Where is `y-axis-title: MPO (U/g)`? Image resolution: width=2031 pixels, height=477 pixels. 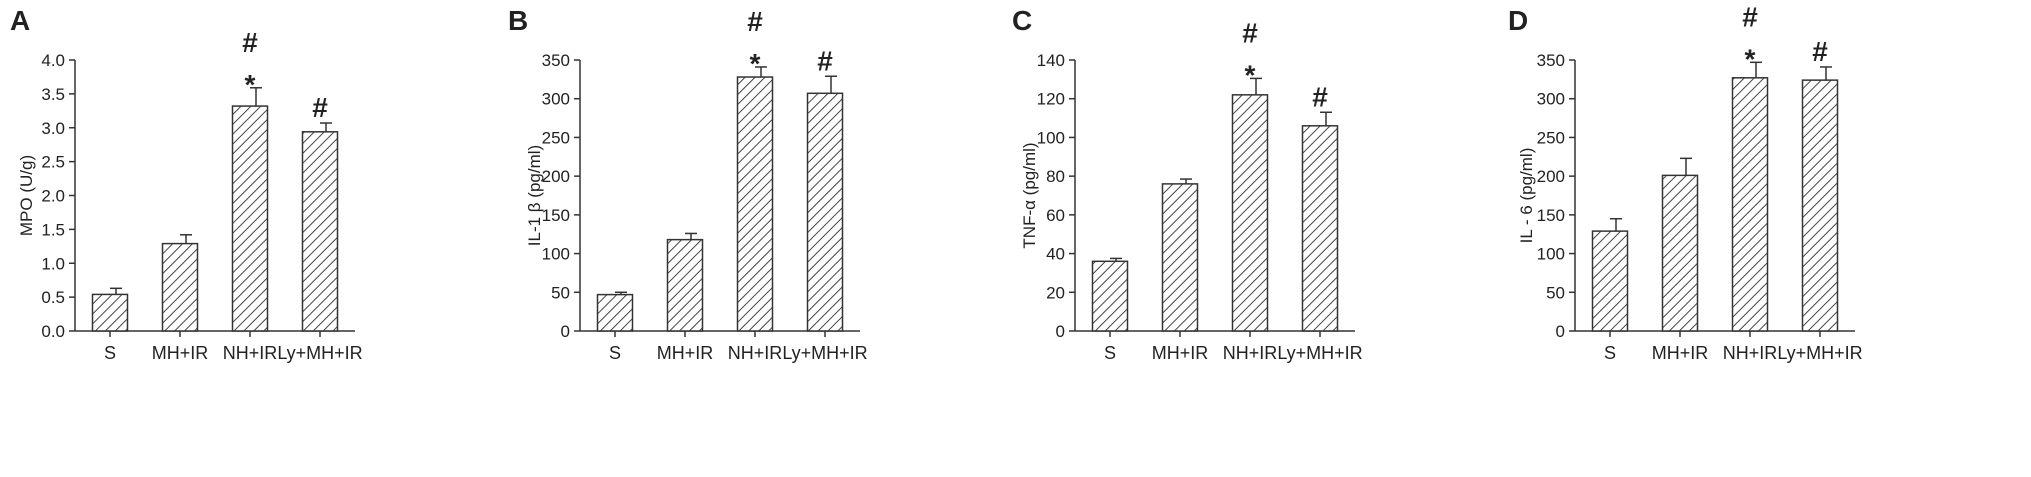 y-axis-title: MPO (U/g) is located at coordinates (26, 195).